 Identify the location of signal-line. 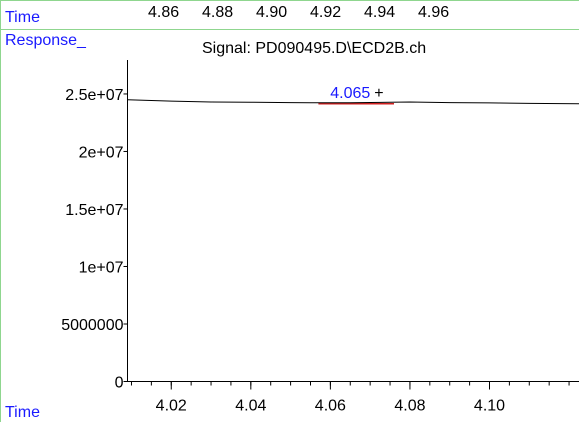
(353, 102).